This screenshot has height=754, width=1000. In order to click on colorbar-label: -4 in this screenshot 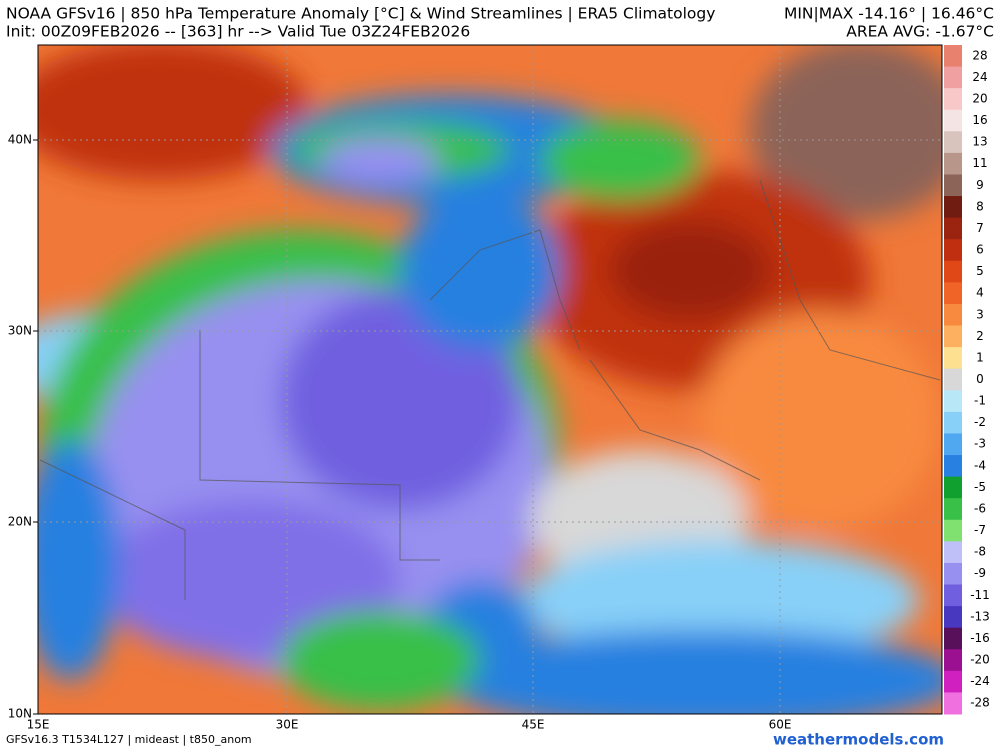, I will do `click(980, 465)`.